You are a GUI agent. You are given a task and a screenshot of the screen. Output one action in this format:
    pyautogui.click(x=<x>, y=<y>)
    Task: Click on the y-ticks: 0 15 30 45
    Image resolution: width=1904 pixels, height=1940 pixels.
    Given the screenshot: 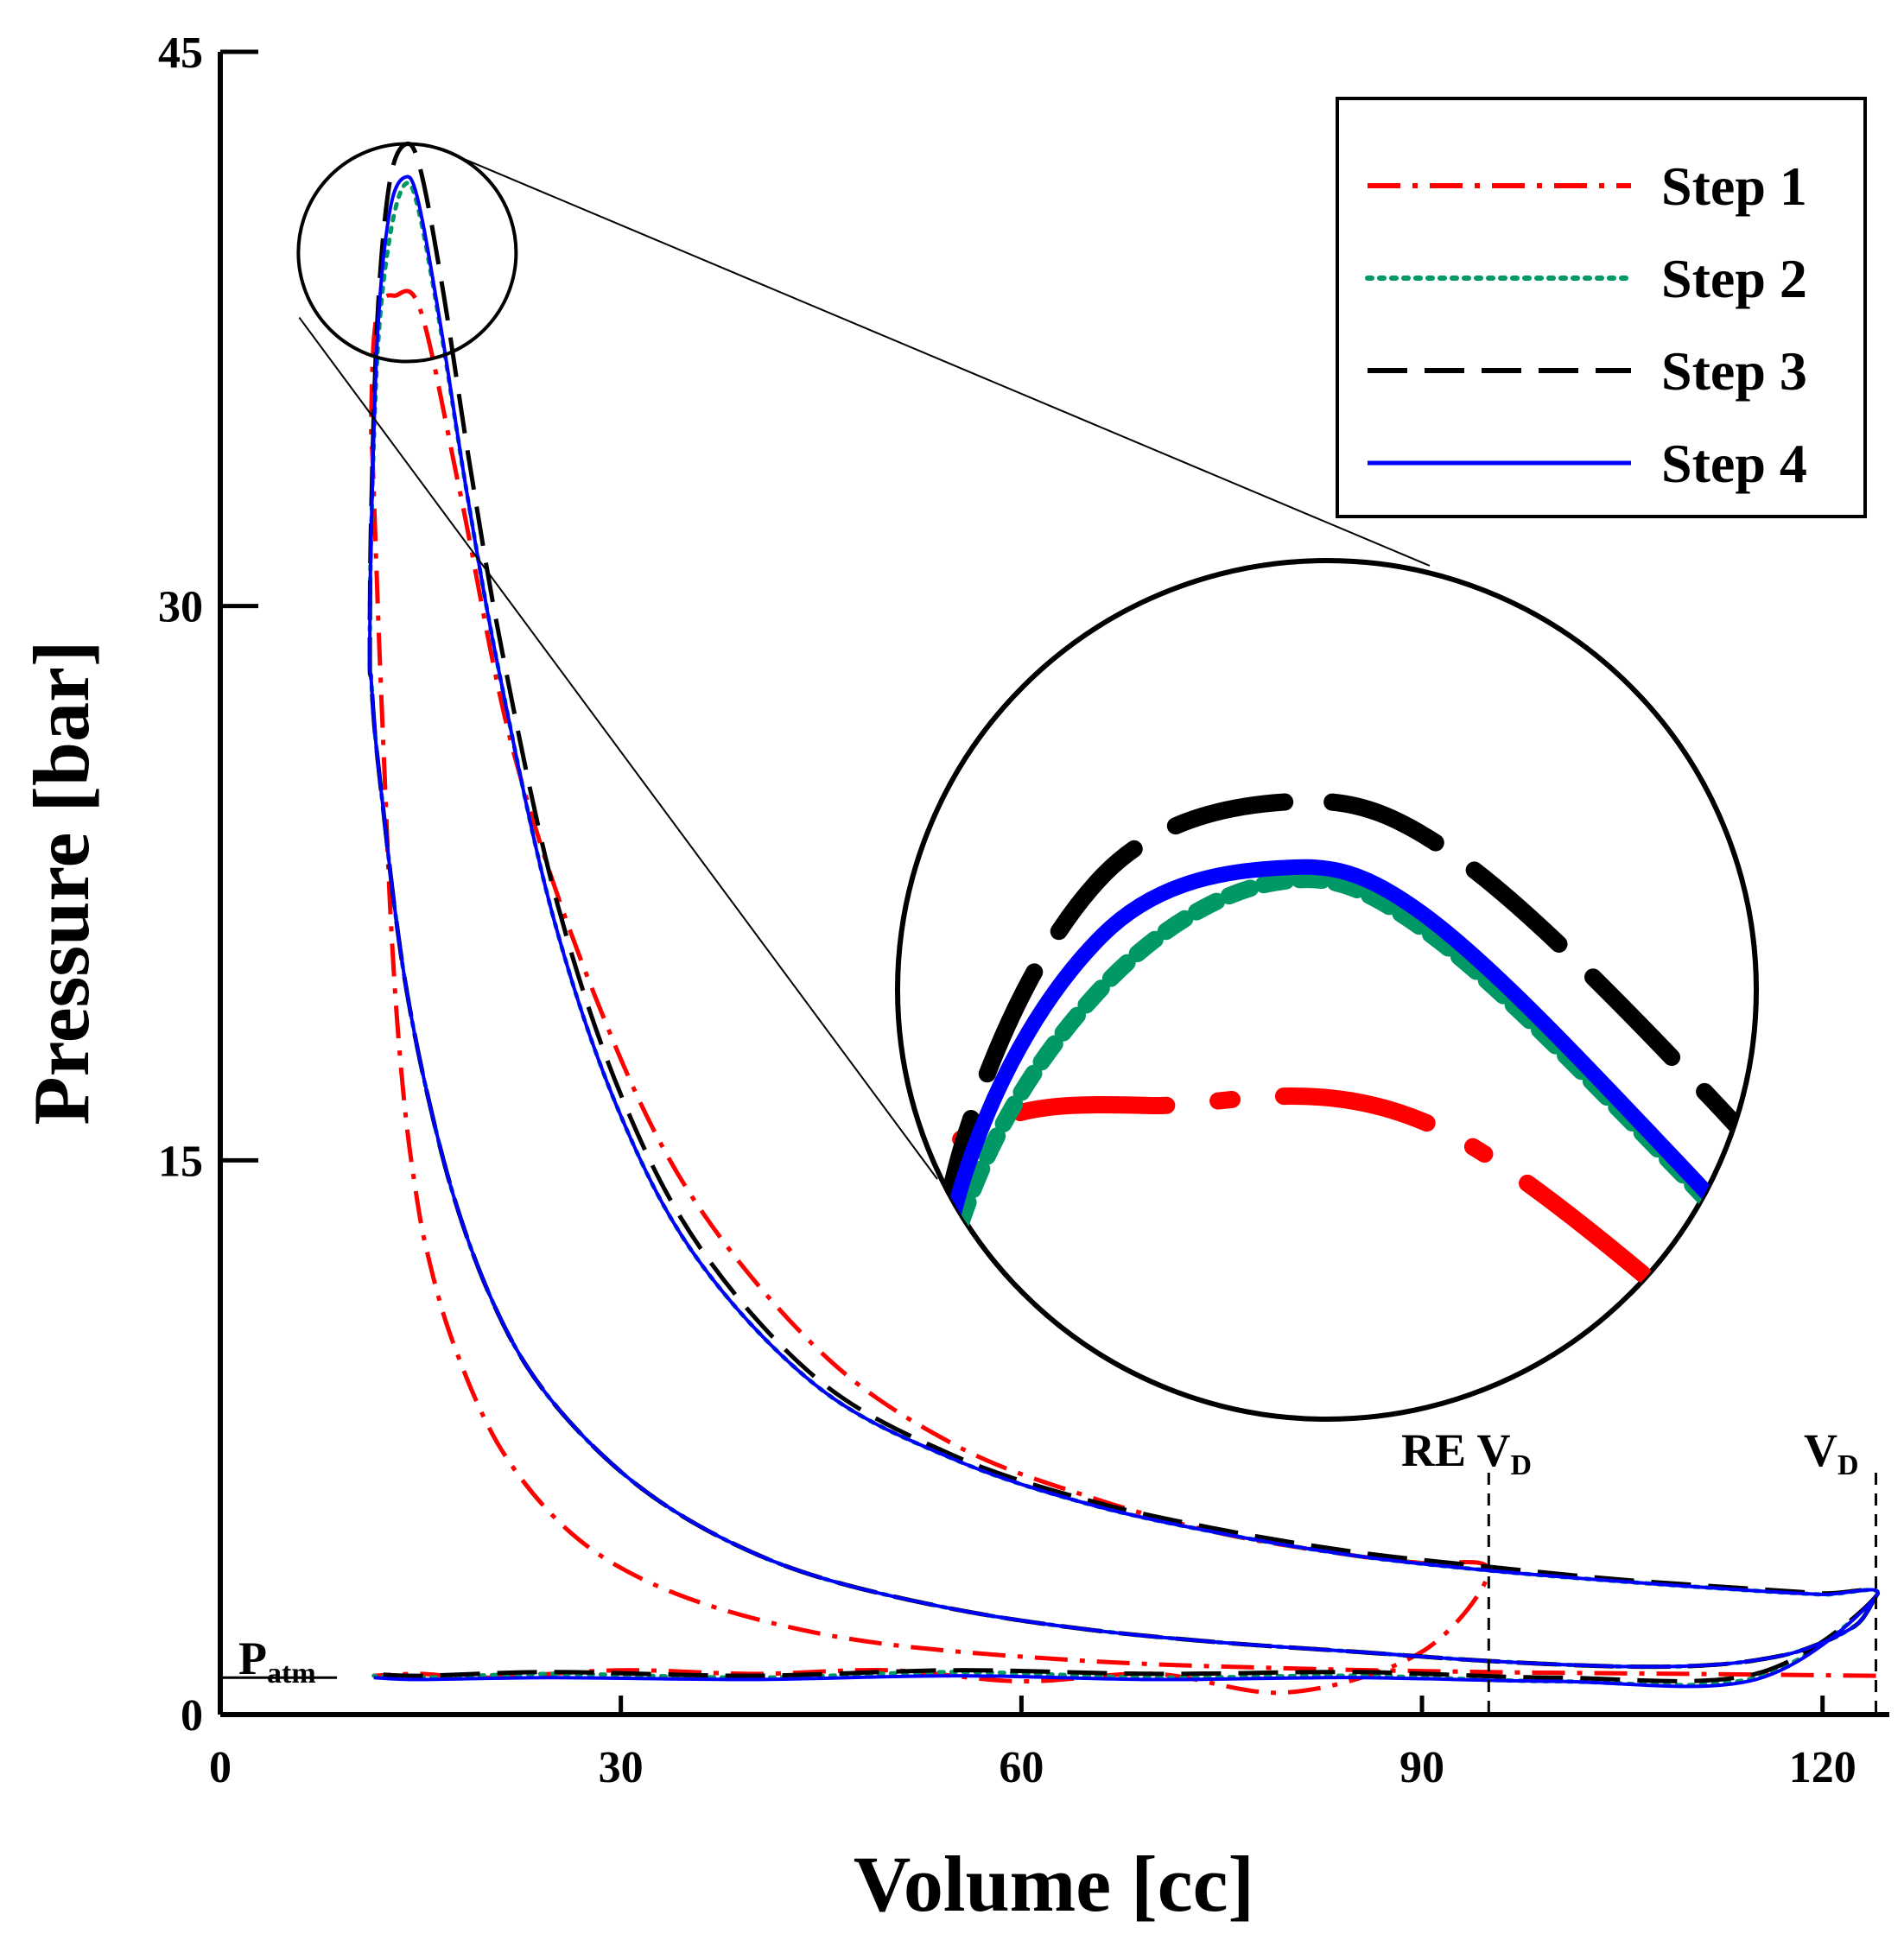 What is the action you would take?
    pyautogui.click(x=208, y=884)
    